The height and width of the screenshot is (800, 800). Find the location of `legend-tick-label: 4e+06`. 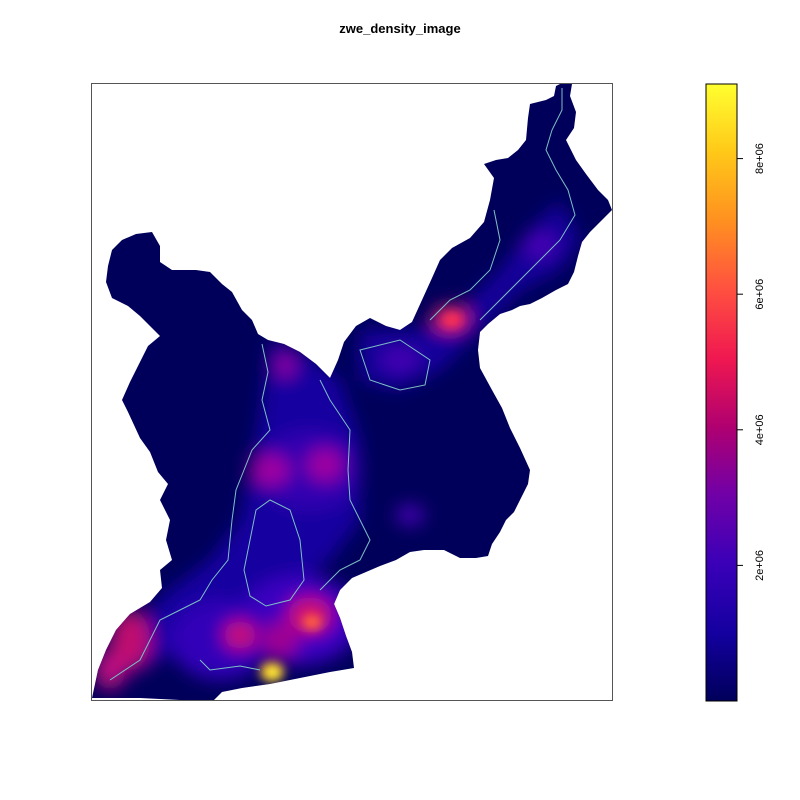

legend-tick-label: 4e+06 is located at coordinates (760, 429).